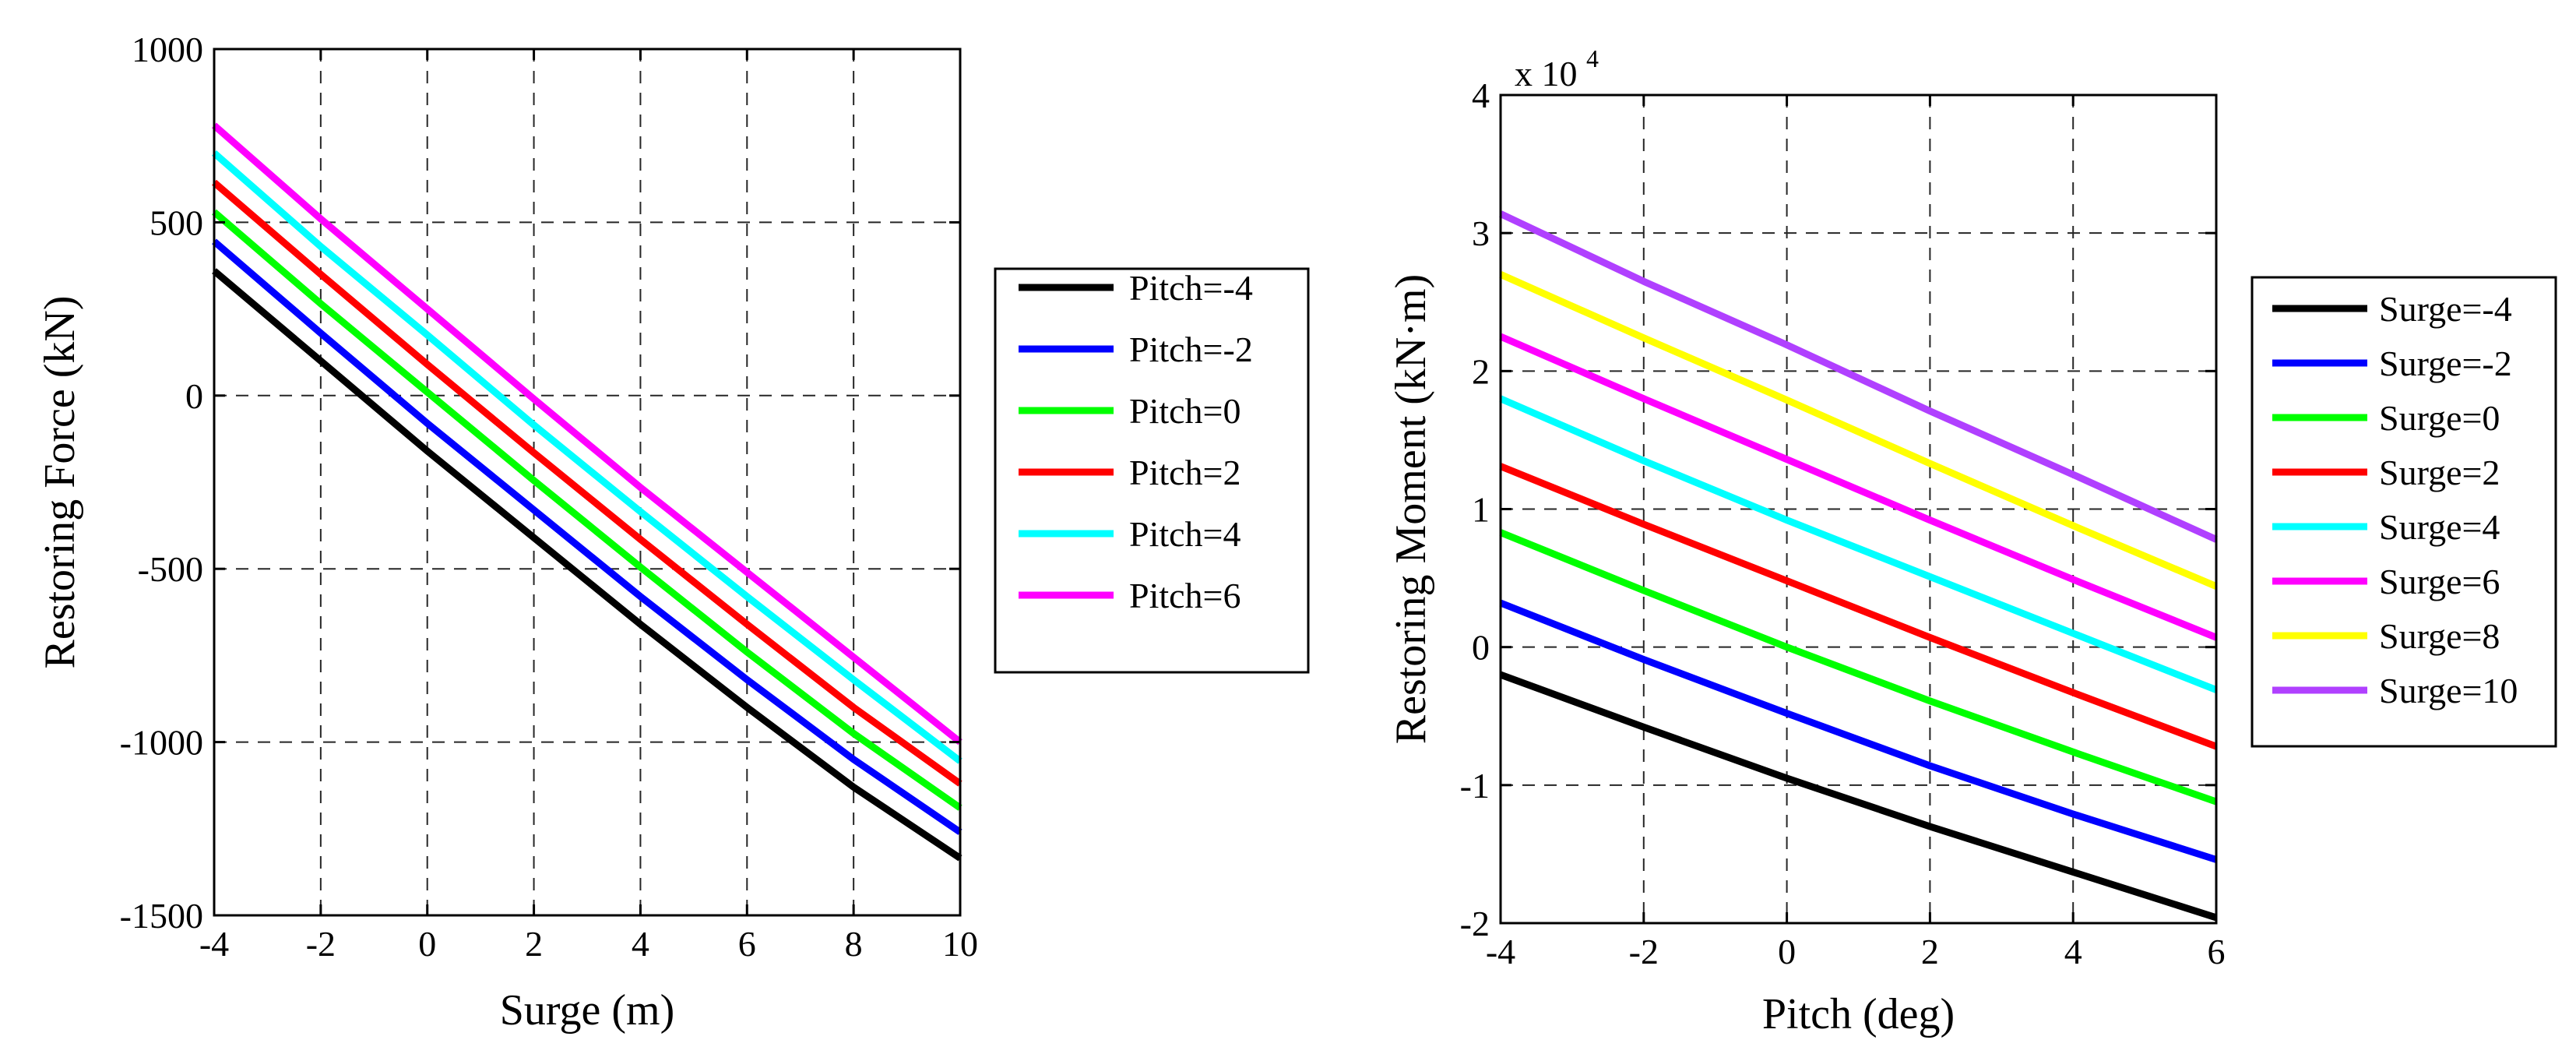 The height and width of the screenshot is (1054, 2576). I want to click on force-legend-label-3: Pitch=2, so click(1185, 472).